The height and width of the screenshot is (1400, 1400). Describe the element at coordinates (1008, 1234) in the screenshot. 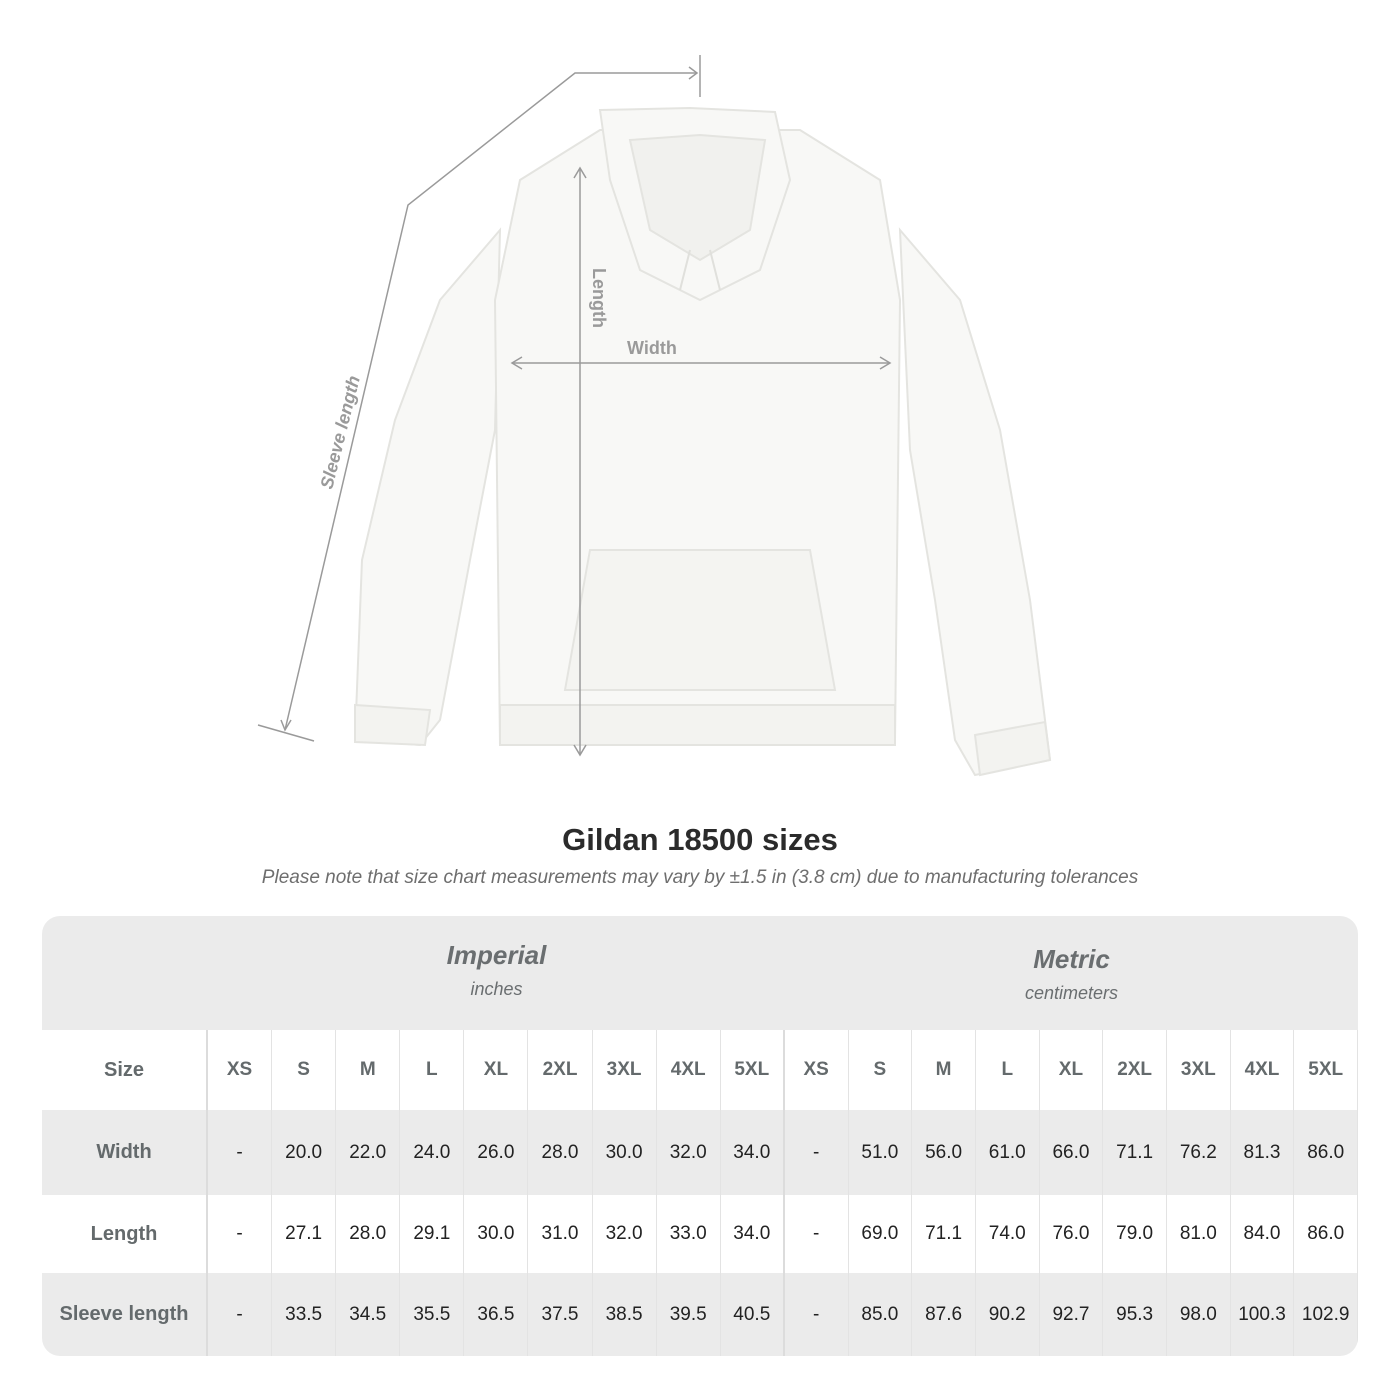

I see `metric-value: 74.0` at that location.